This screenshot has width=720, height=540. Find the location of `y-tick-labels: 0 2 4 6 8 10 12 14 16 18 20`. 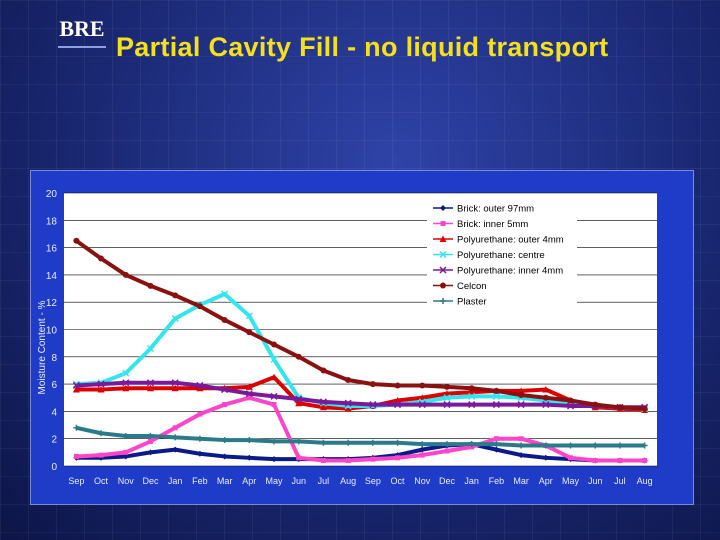

y-tick-labels: 0 2 4 6 8 10 12 14 16 18 20 is located at coordinates (52, 331).